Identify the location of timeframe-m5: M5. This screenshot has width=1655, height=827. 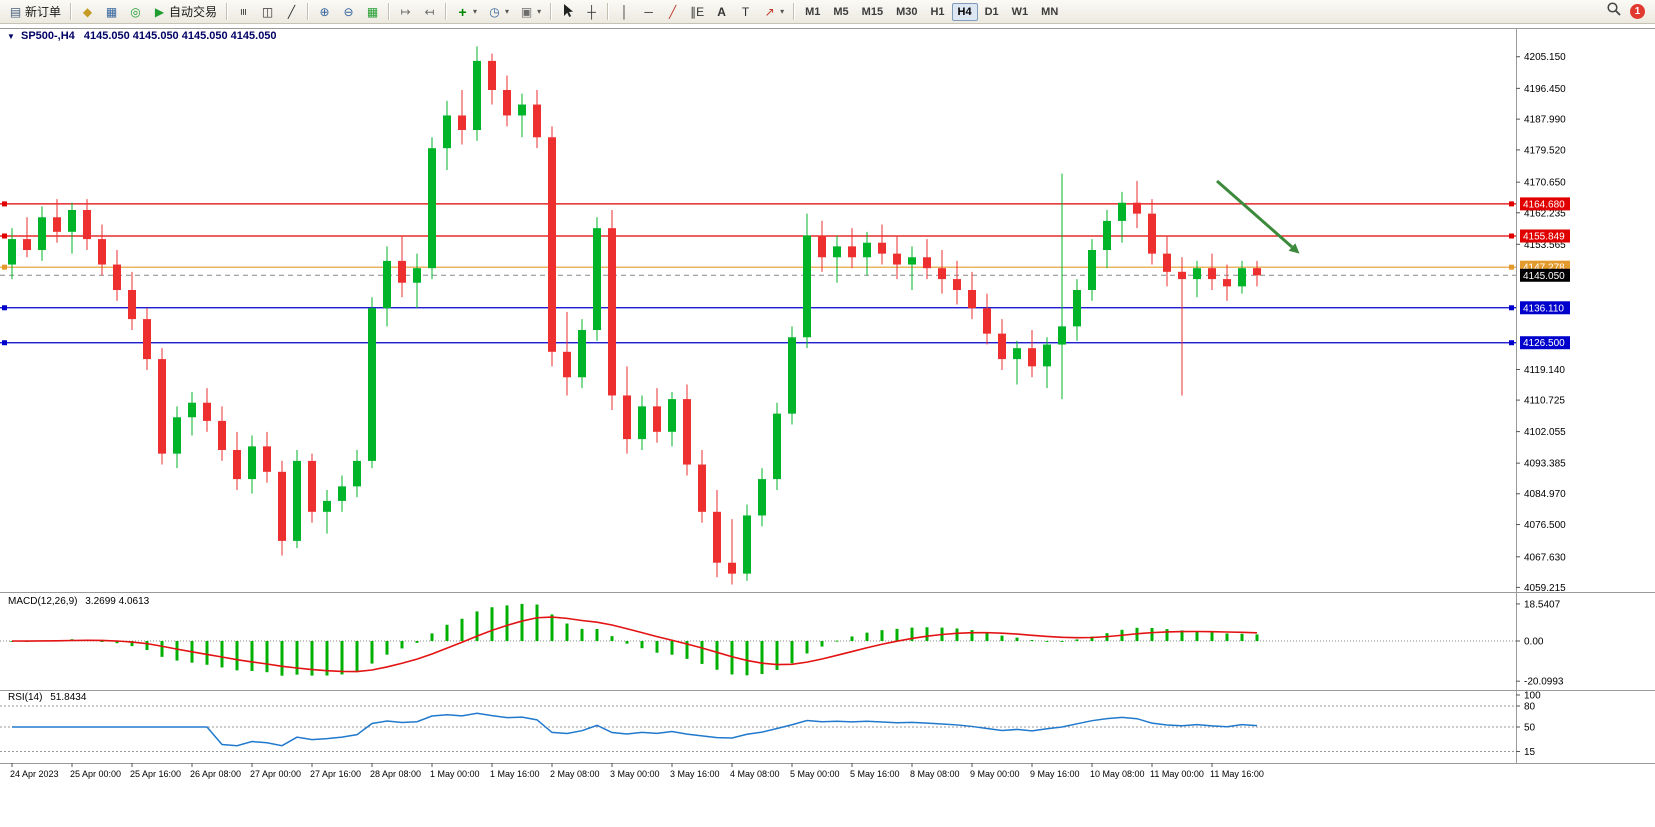
(841, 11).